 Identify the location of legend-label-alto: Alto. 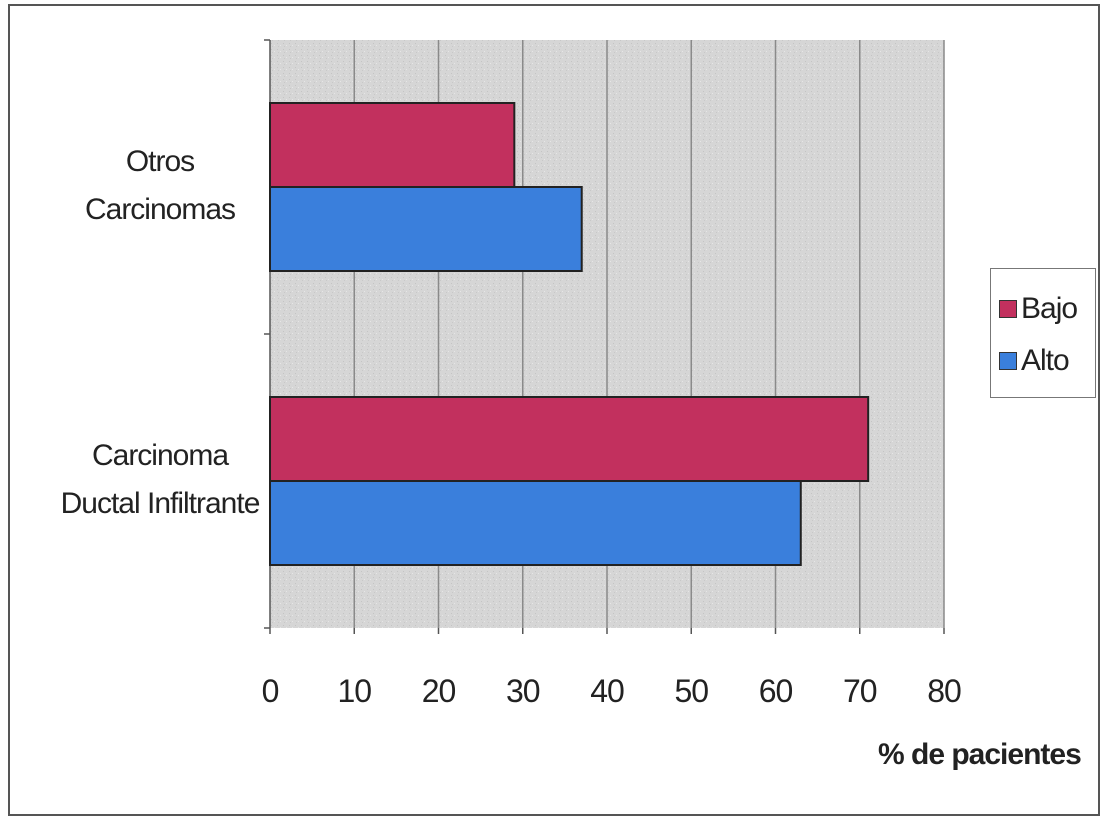
(1045, 360).